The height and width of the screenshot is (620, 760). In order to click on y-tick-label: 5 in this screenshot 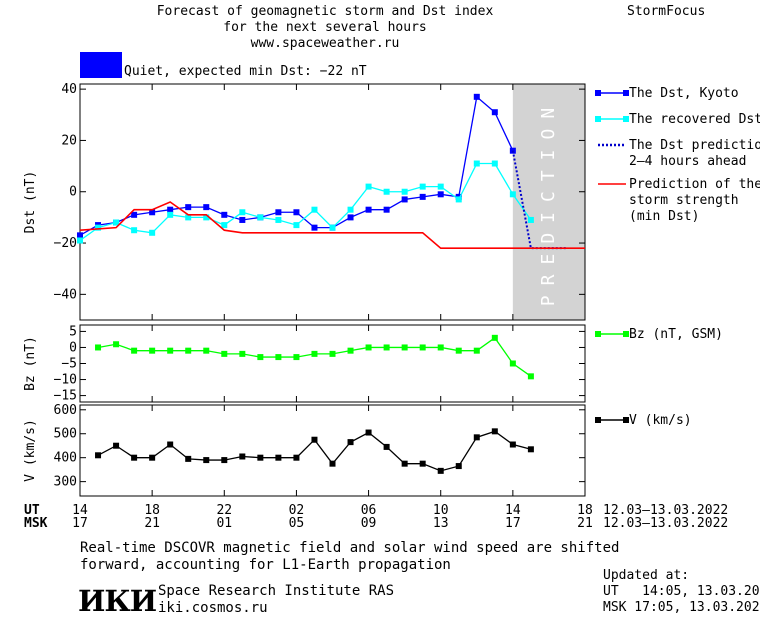, I will do `click(73, 331)`.